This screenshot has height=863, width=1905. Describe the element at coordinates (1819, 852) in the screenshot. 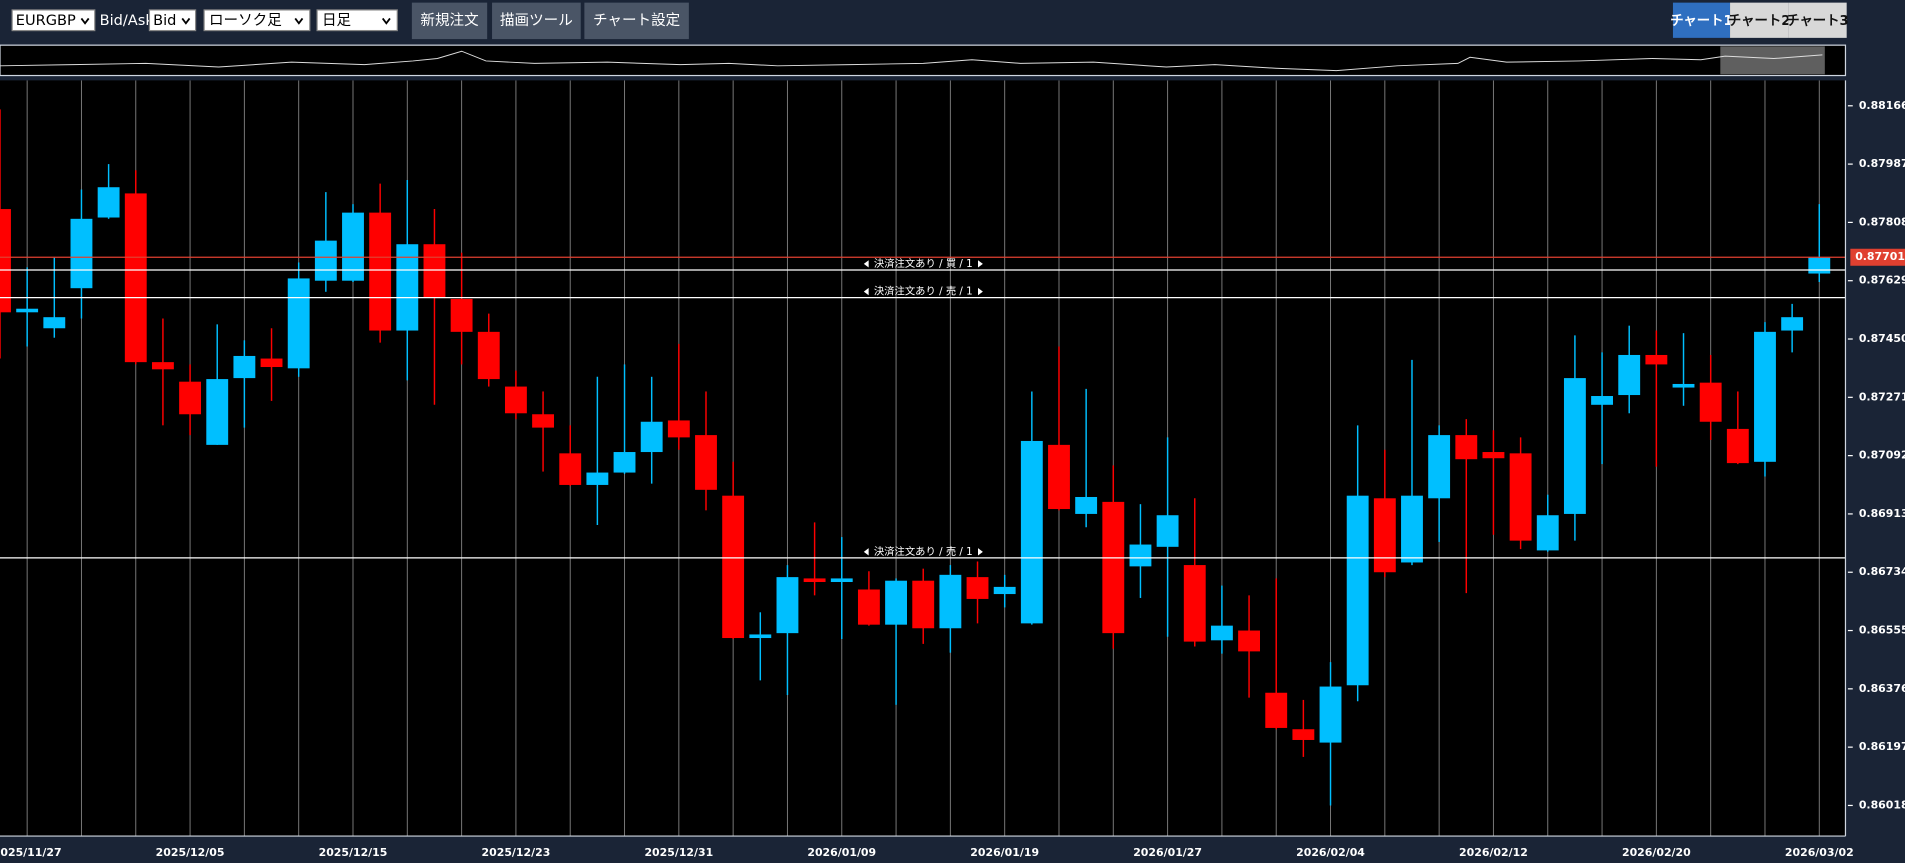

I see `x-tick-label: 2026/03/02` at that location.